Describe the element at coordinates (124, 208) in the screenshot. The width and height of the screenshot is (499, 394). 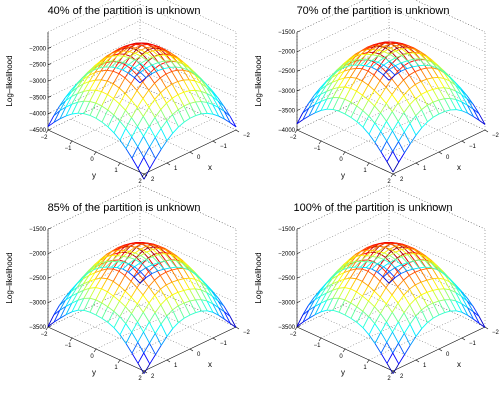
I see `panel-title: 85% of the partition is unknown` at that location.